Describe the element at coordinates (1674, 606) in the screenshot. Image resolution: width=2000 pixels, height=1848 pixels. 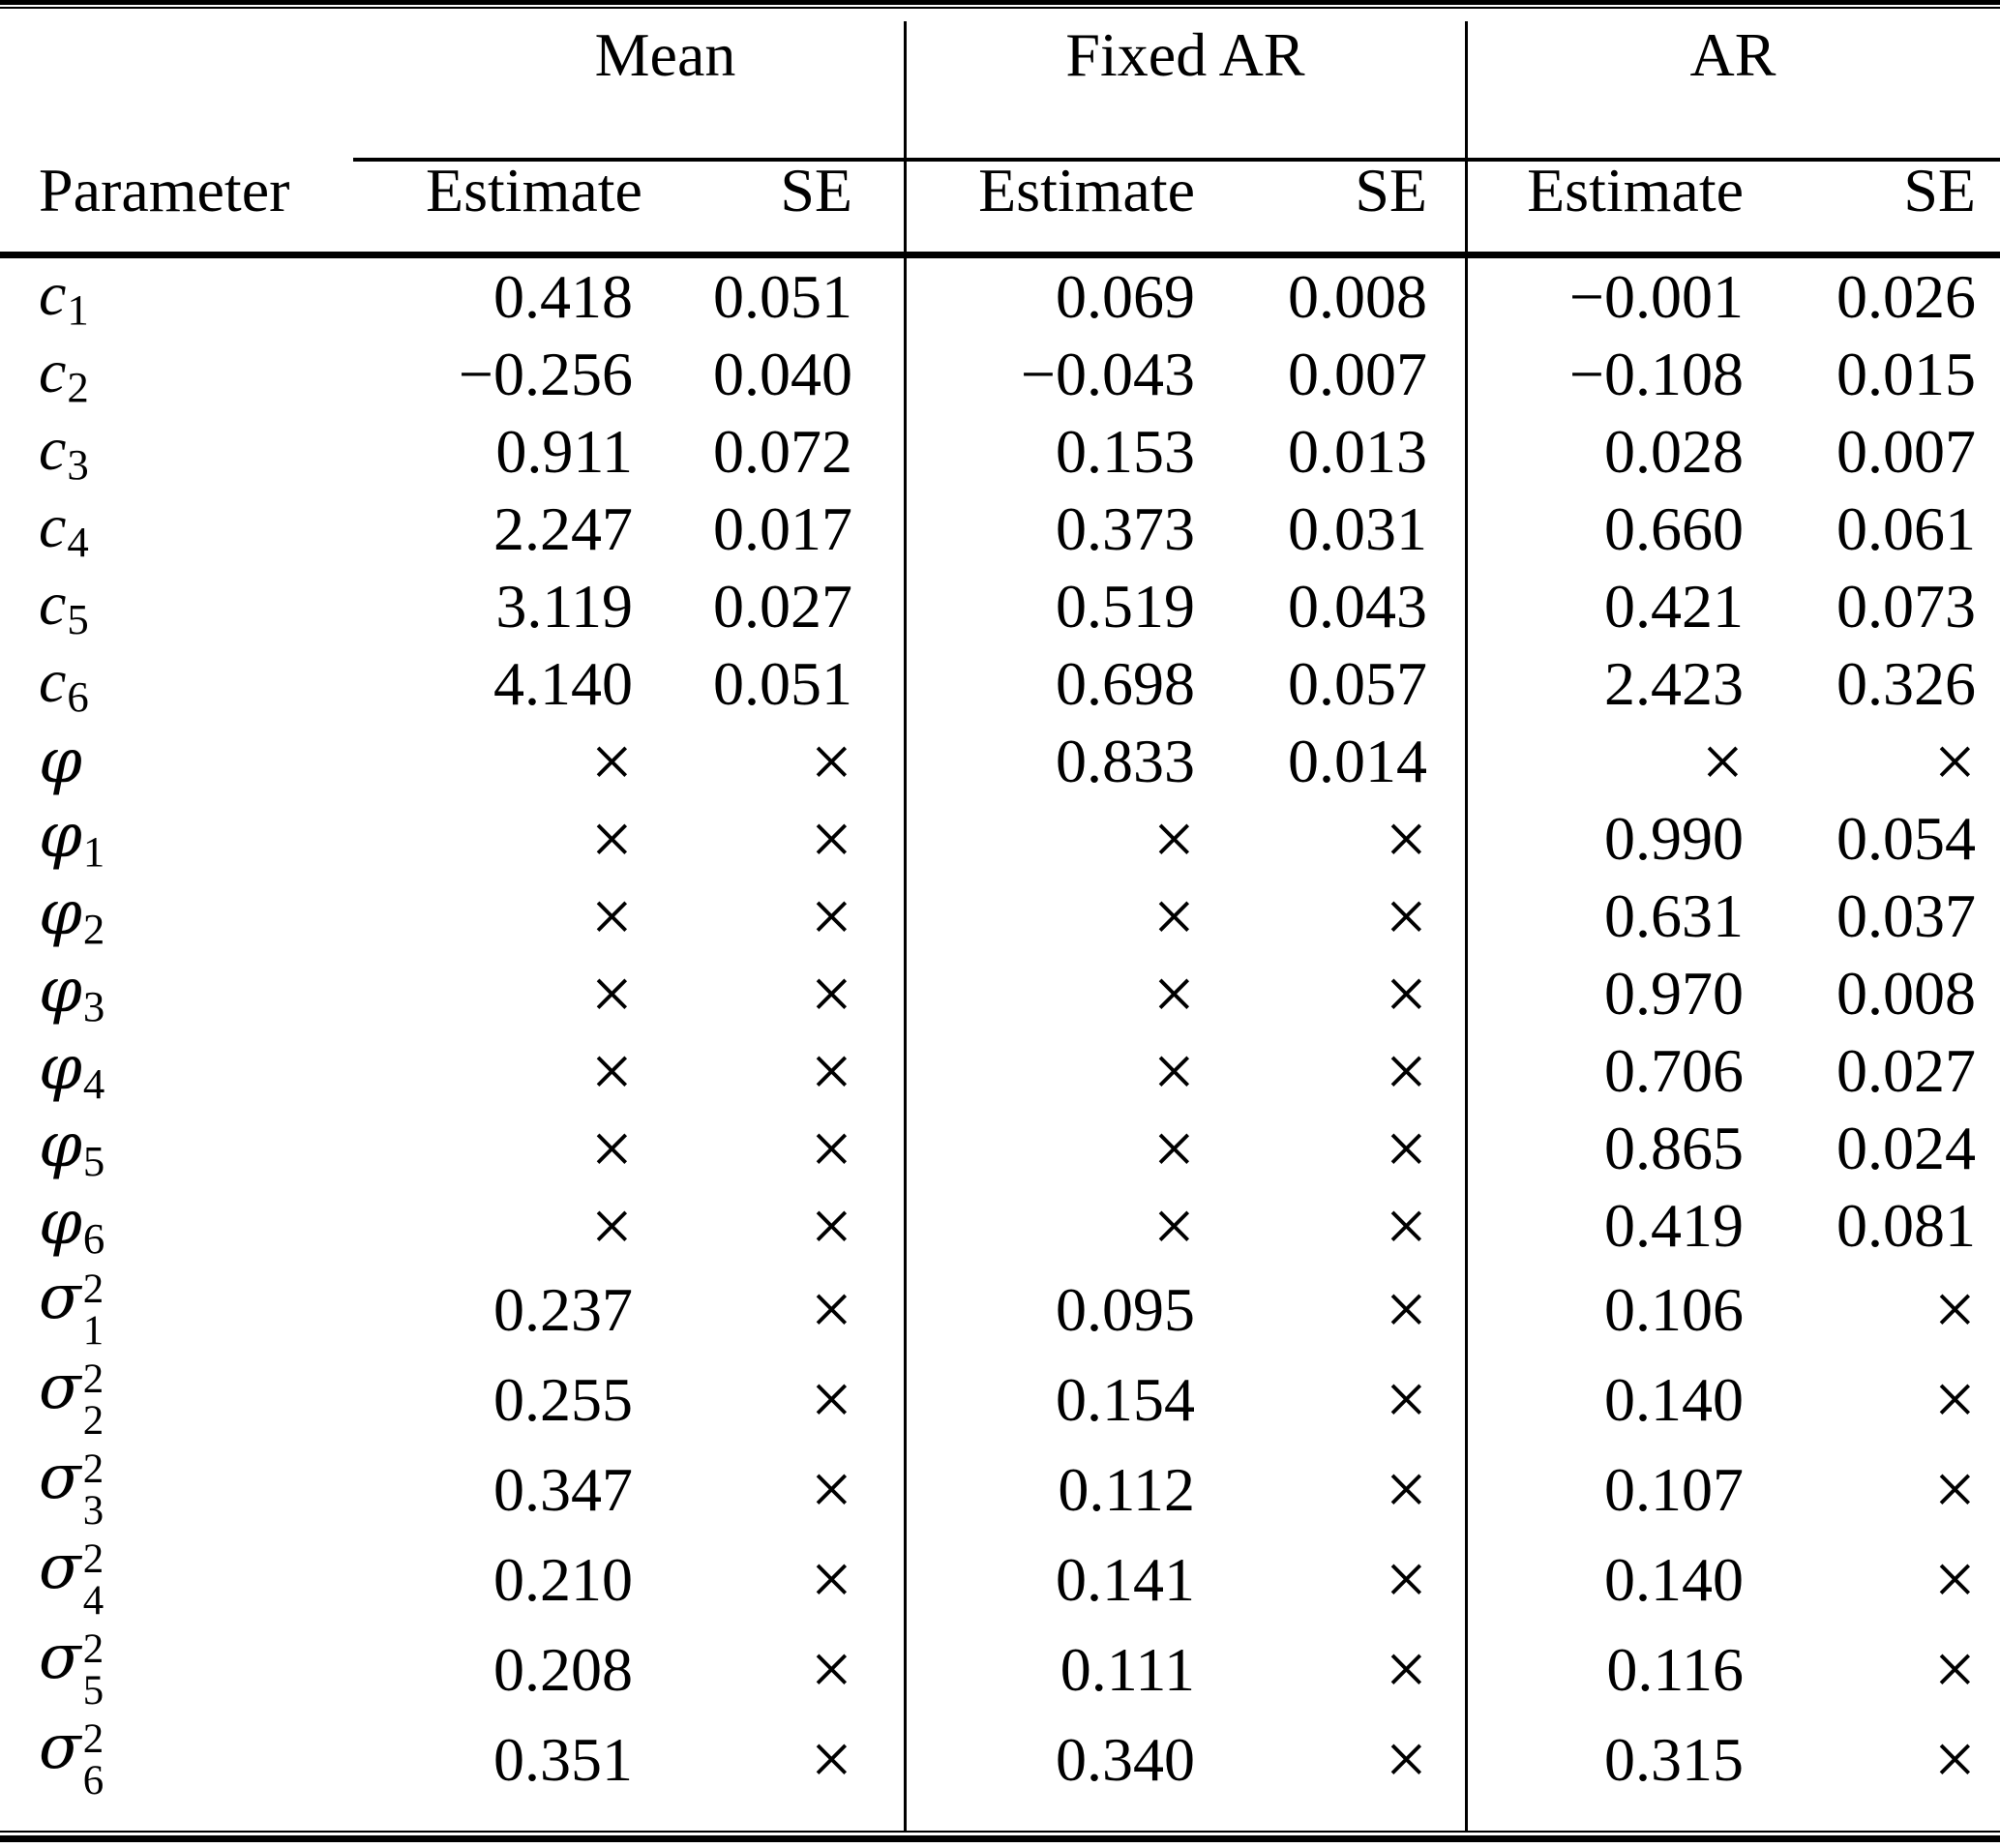
I see `ar-estimate-cell: 0.421` at that location.